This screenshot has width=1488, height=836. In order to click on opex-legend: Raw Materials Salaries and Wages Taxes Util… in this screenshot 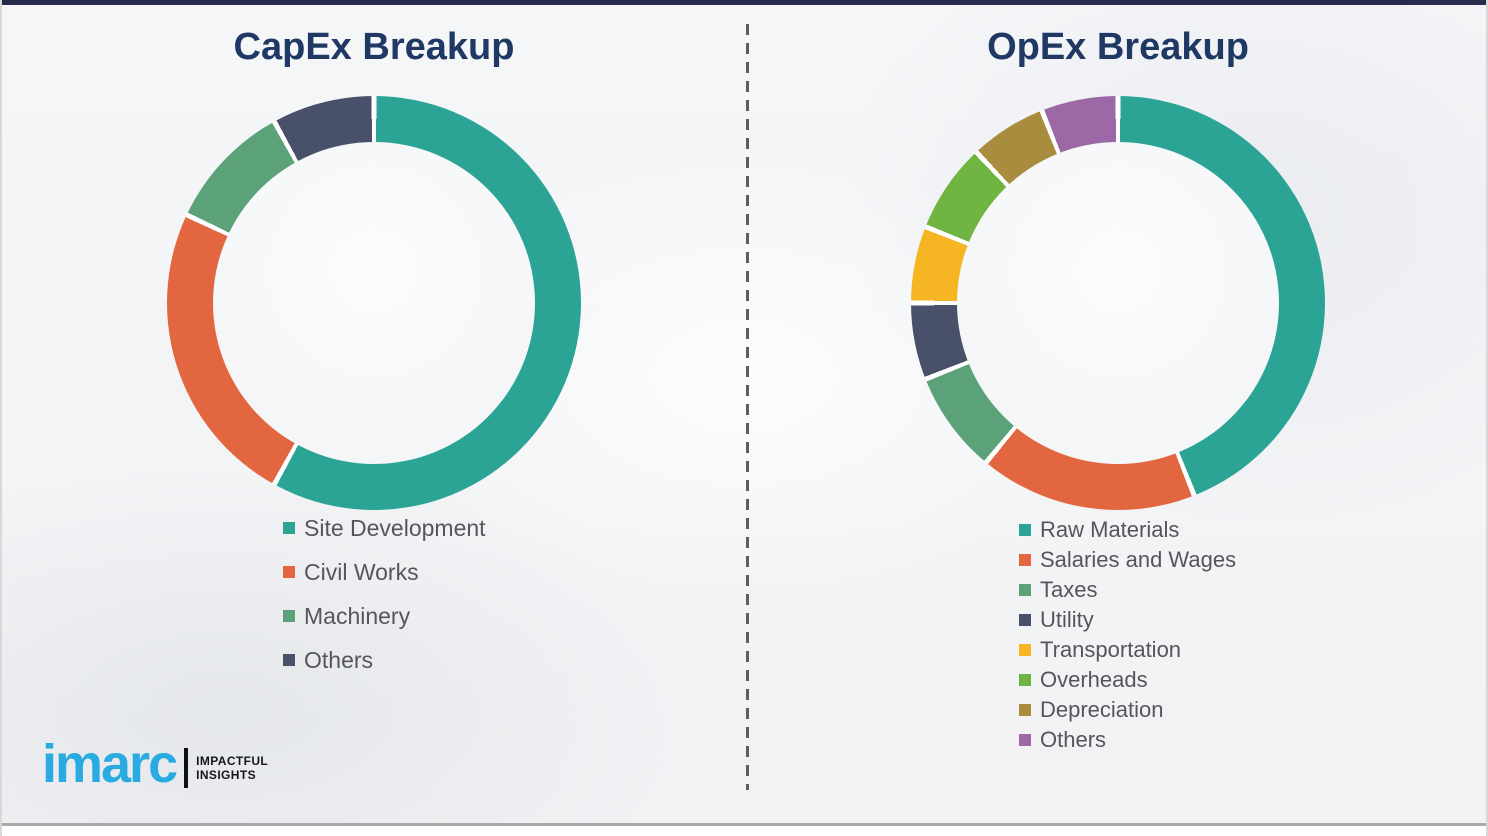, I will do `click(1127, 635)`.